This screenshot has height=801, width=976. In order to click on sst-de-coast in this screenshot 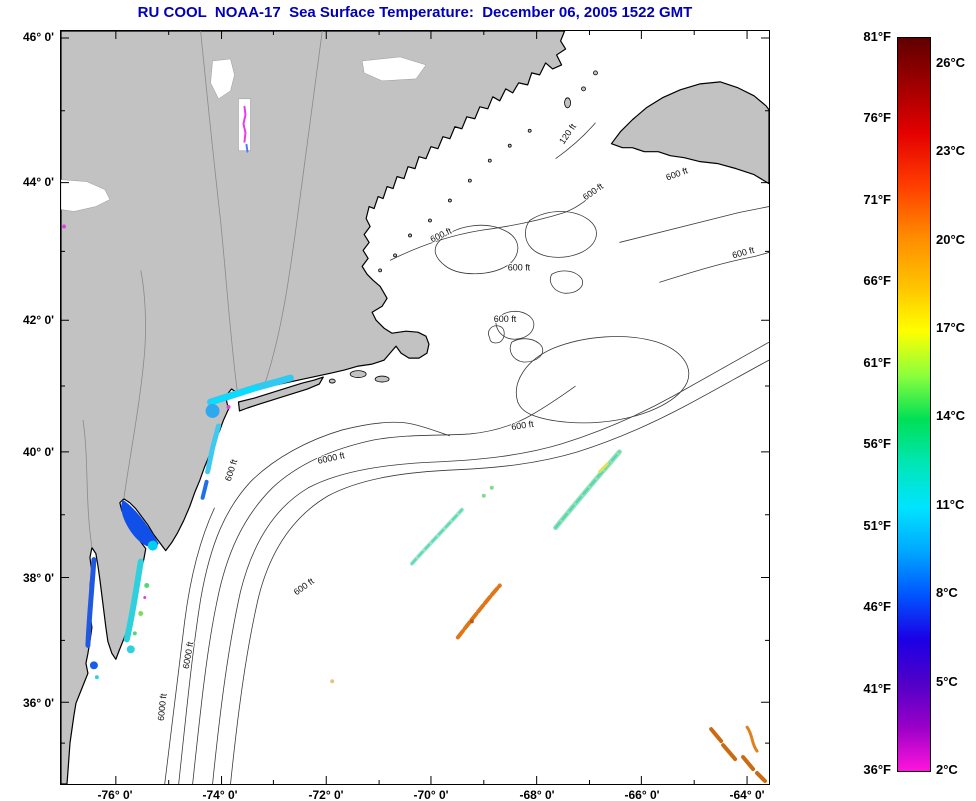, I will do `click(133, 600)`.